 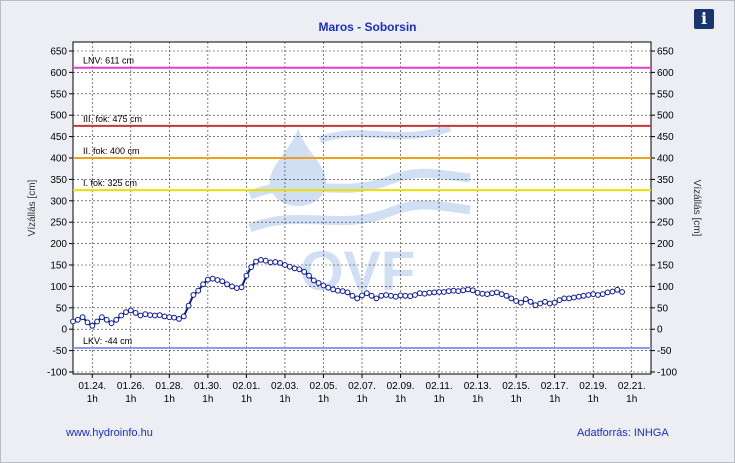 What do you see at coordinates (58, 73) in the screenshot?
I see `y-tick-label: 600` at bounding box center [58, 73].